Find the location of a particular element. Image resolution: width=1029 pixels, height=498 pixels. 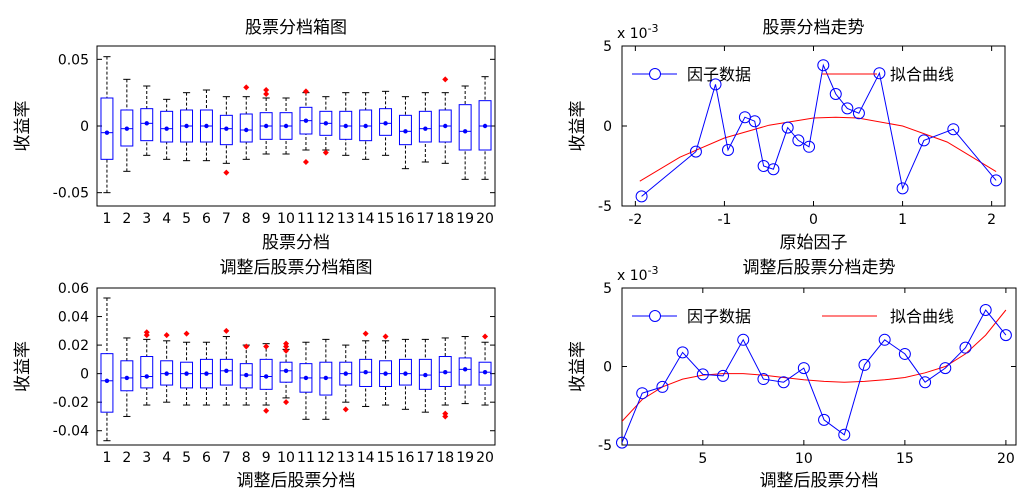

x-tick-label: 18 is located at coordinates (445, 219).